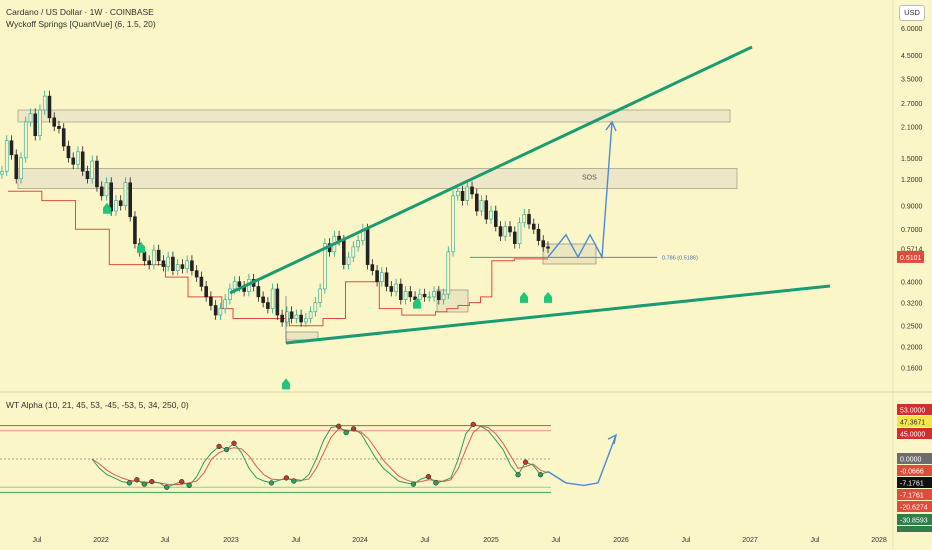  Describe the element at coordinates (912, 29) in the screenshot. I see `price-tick-label: 6.0000` at that location.